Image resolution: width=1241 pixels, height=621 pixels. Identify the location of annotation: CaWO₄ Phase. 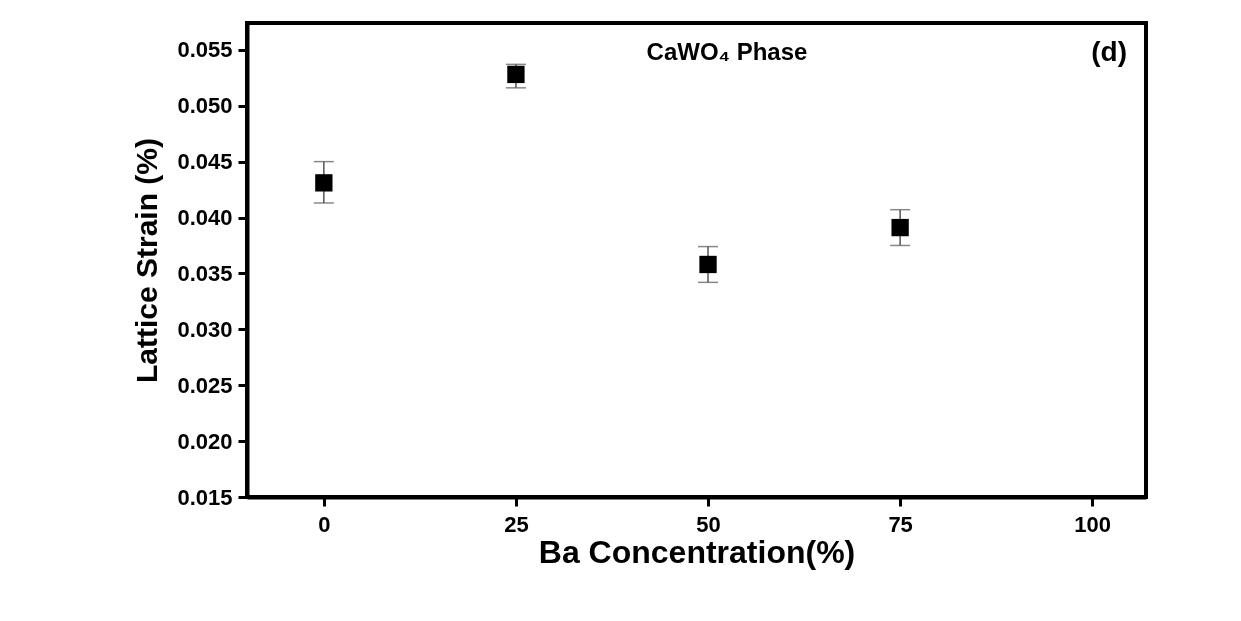
(727, 51).